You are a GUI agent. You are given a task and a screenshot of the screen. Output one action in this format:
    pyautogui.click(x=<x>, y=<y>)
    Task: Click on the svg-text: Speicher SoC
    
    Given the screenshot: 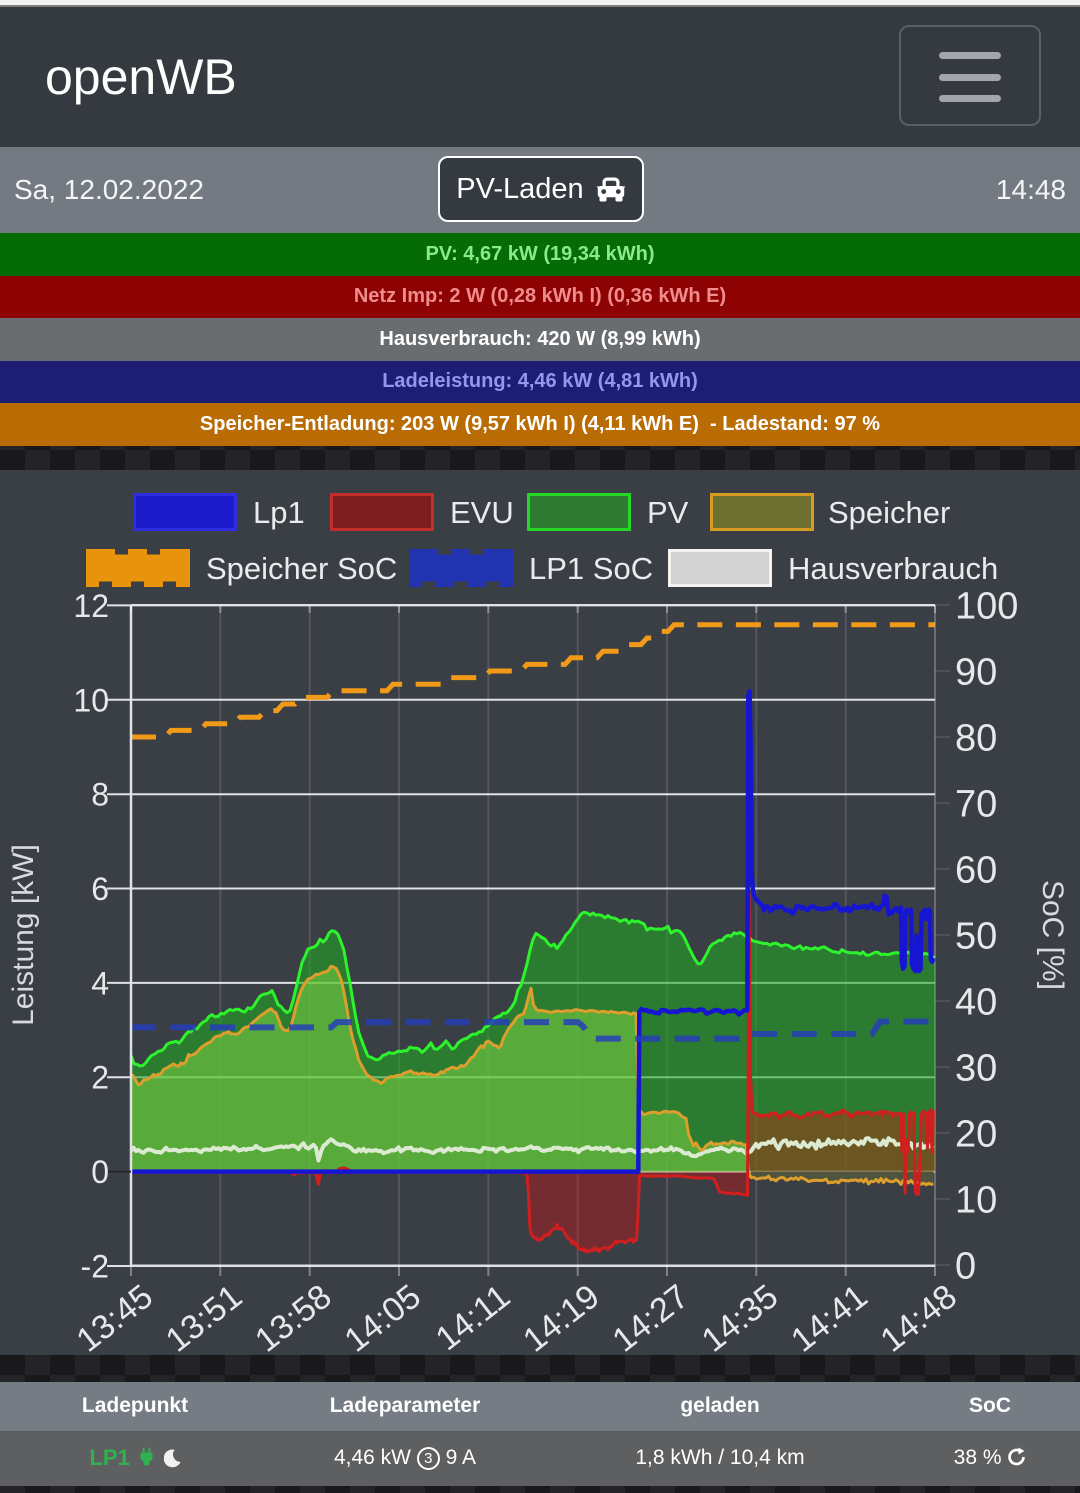 What is the action you would take?
    pyautogui.click(x=301, y=568)
    